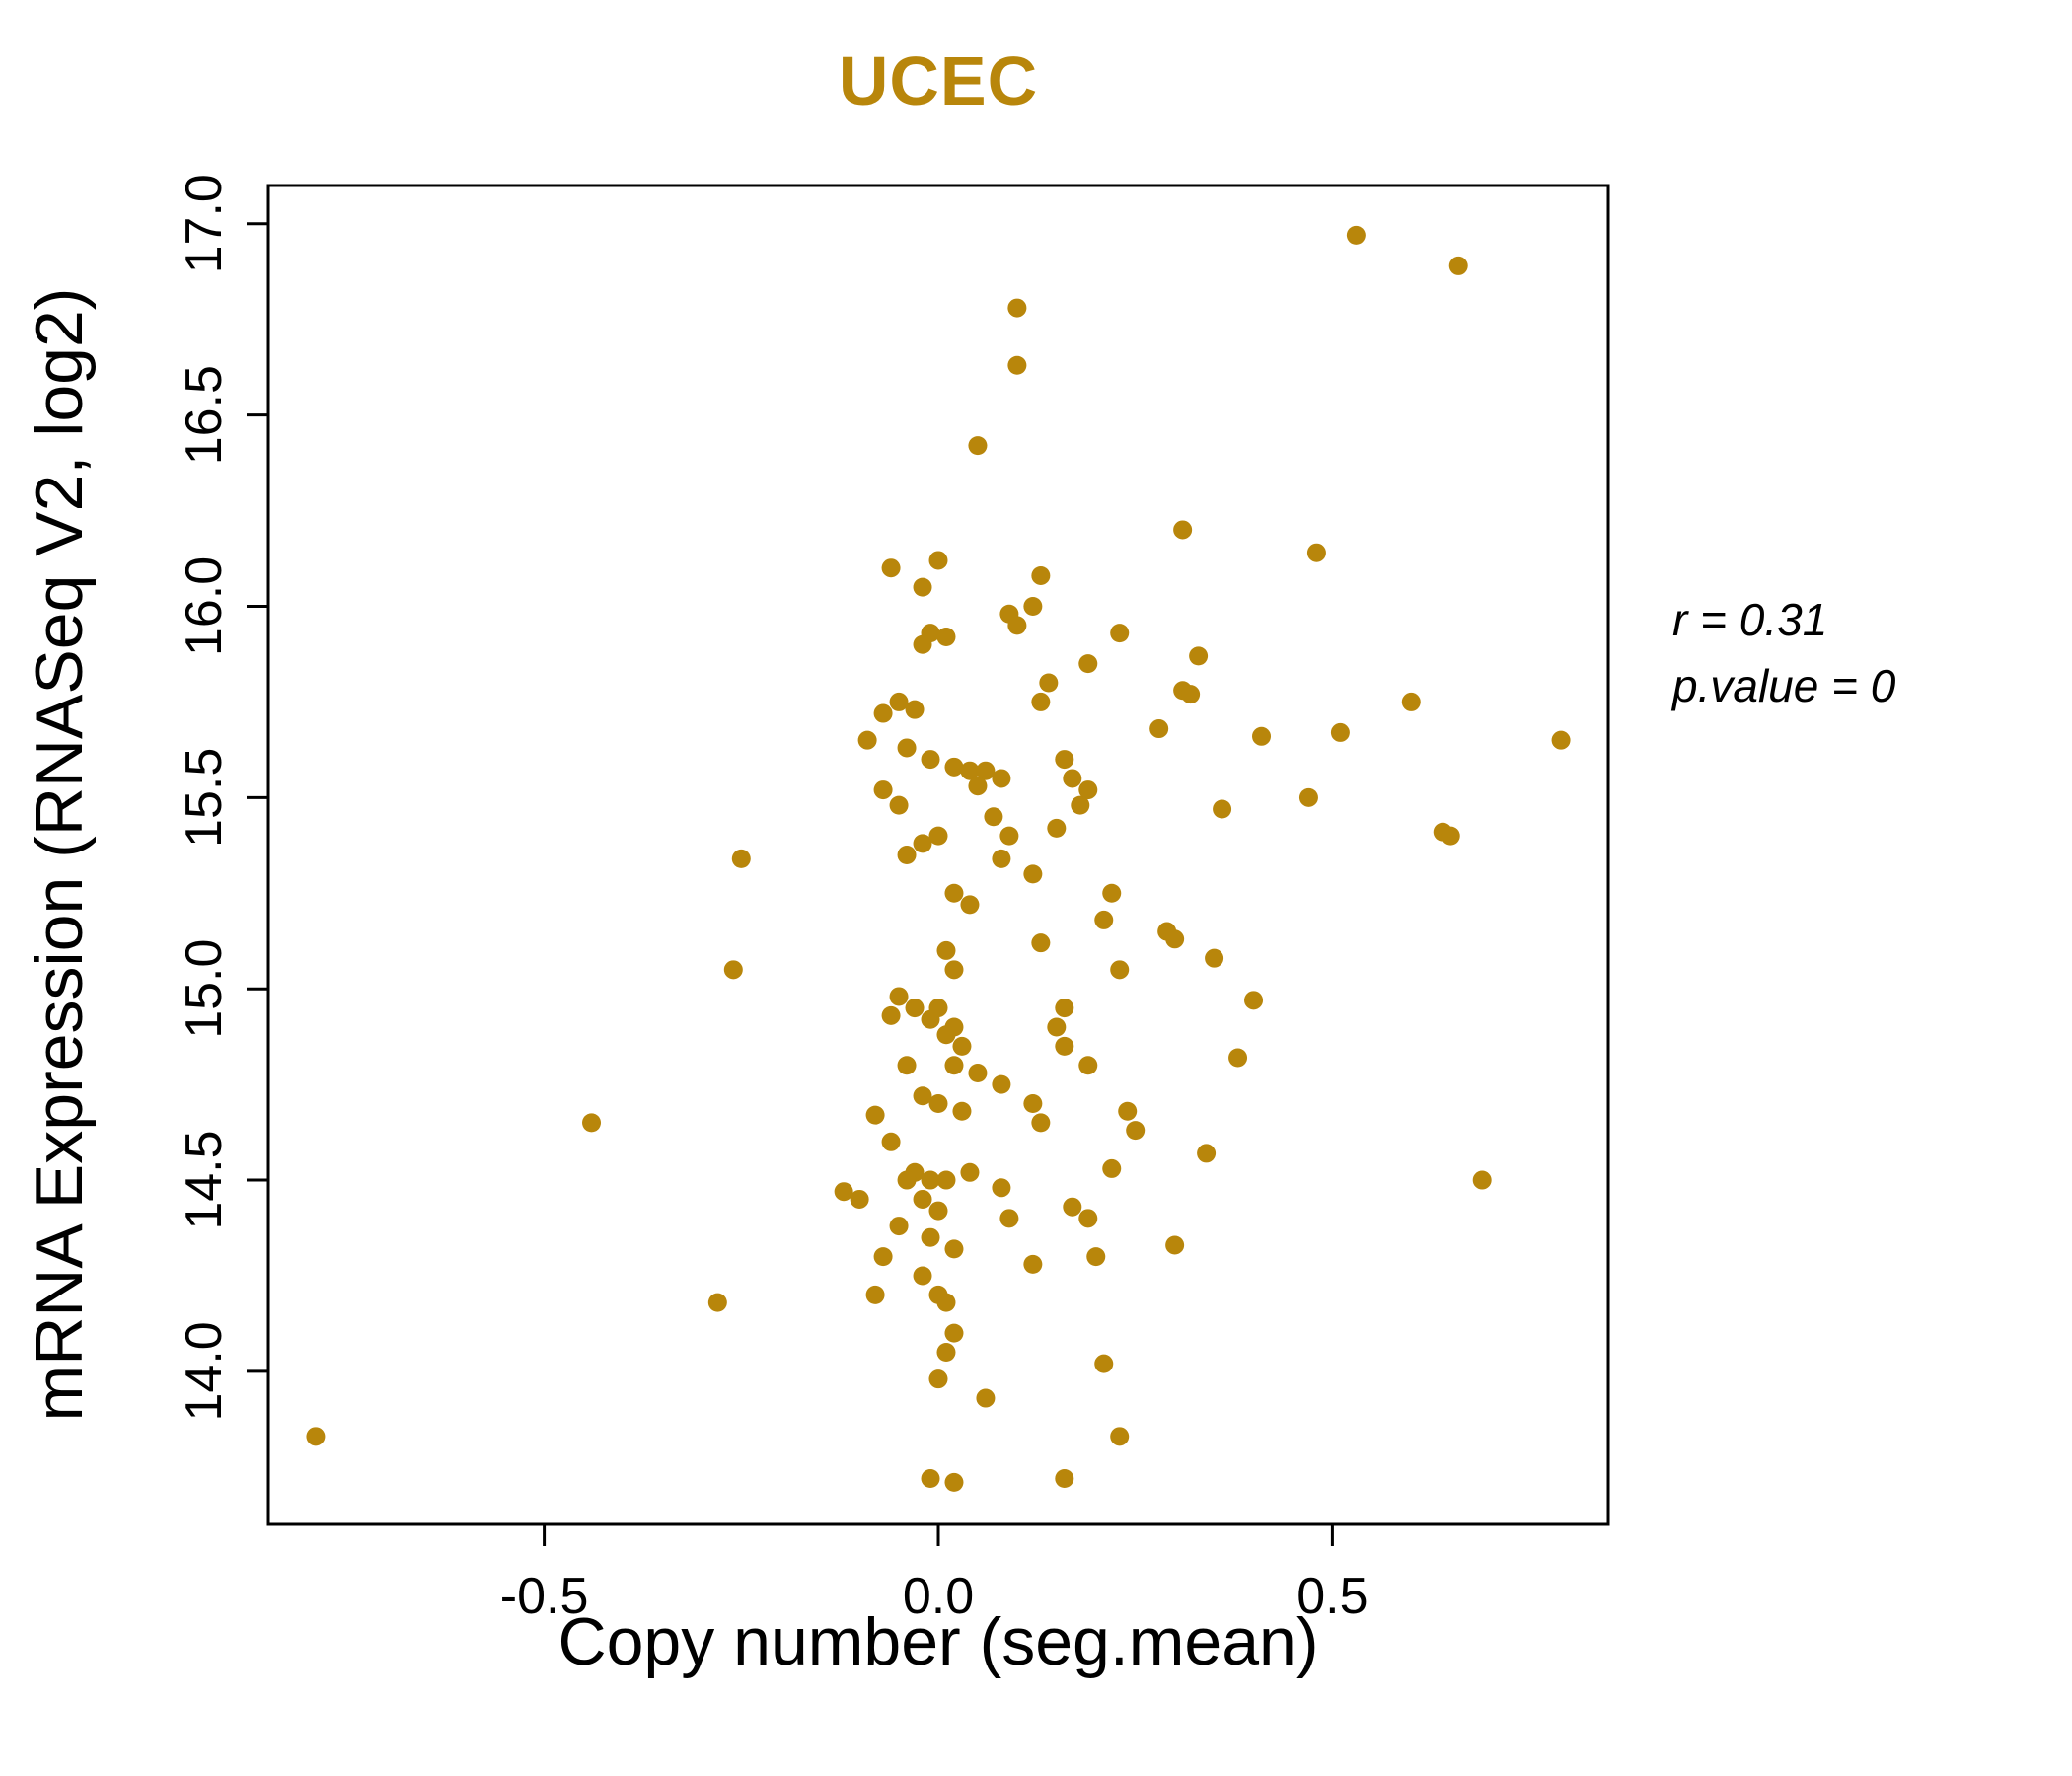 The width and height of the screenshot is (2072, 1776). I want to click on chart-title: UCEC, so click(939, 80).